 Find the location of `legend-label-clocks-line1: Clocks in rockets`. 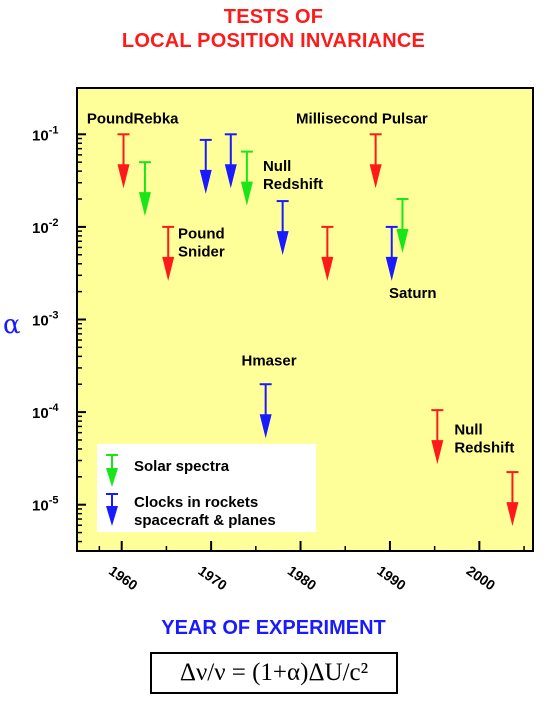

legend-label-clocks-line1: Clocks in rockets is located at coordinates (196, 502).